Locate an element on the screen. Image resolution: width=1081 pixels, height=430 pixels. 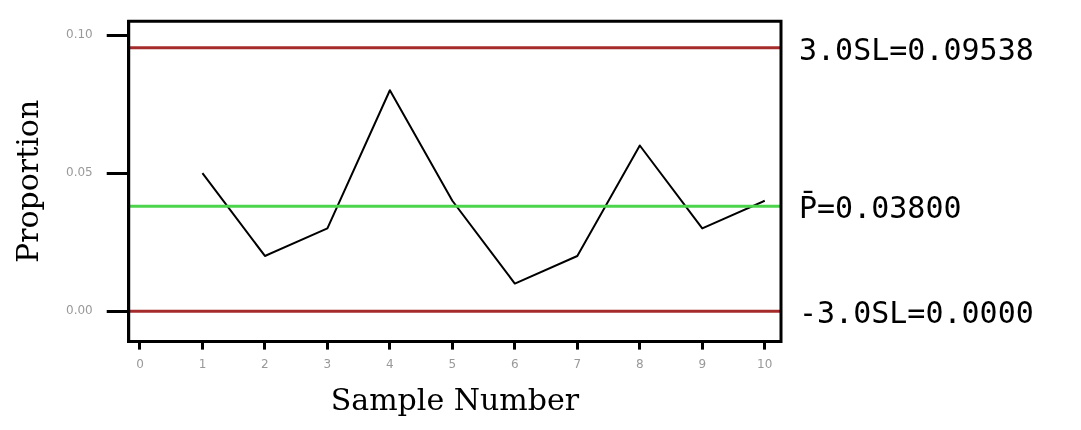
x-tick-label: 10 is located at coordinates (765, 363).